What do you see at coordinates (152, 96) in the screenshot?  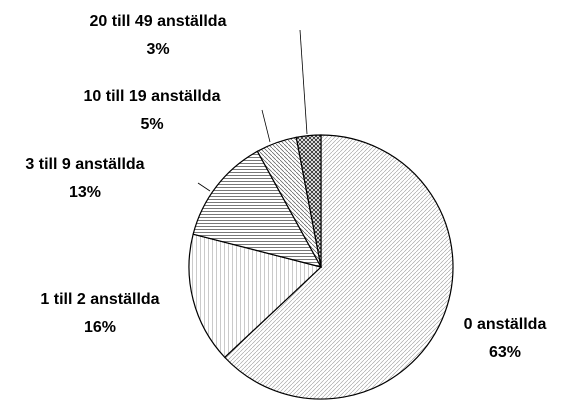 I see `slice-label: 10 till 19 anställda` at bounding box center [152, 96].